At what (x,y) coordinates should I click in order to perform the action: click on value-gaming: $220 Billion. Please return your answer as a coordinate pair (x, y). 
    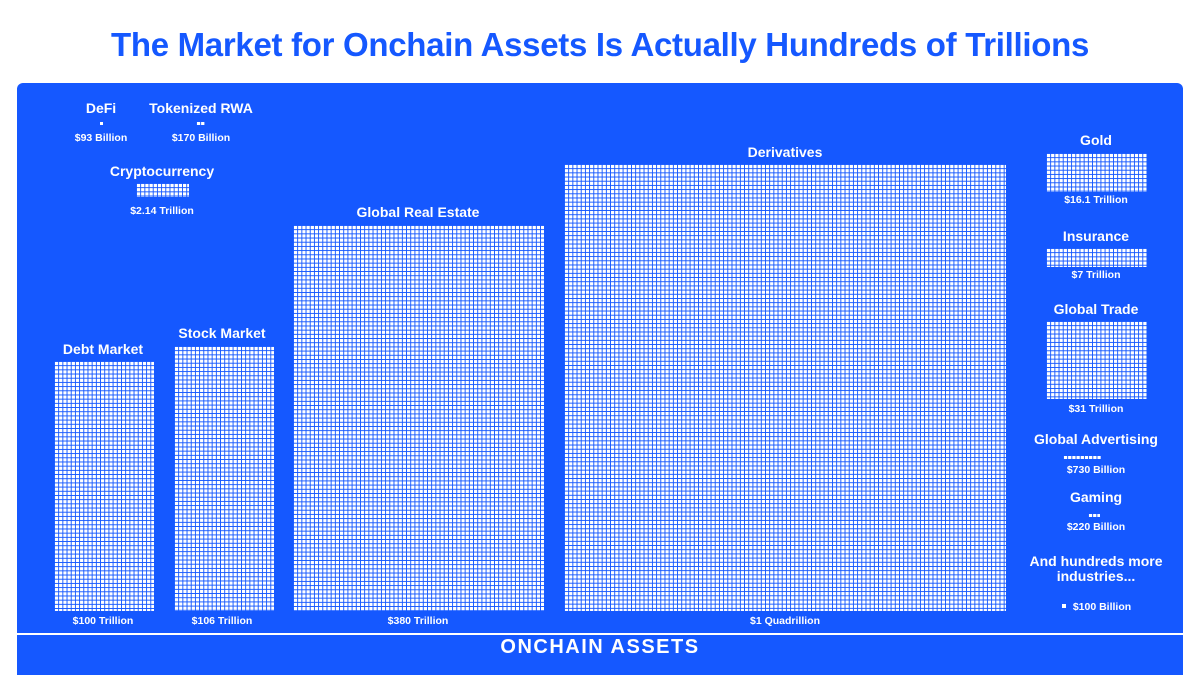
    Looking at the image, I should click on (1096, 527).